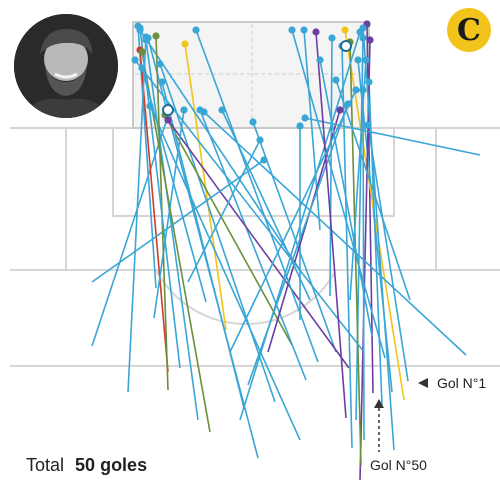  Describe the element at coordinates (379, 403) in the screenshot. I see `last-goal-arrowhead` at that location.